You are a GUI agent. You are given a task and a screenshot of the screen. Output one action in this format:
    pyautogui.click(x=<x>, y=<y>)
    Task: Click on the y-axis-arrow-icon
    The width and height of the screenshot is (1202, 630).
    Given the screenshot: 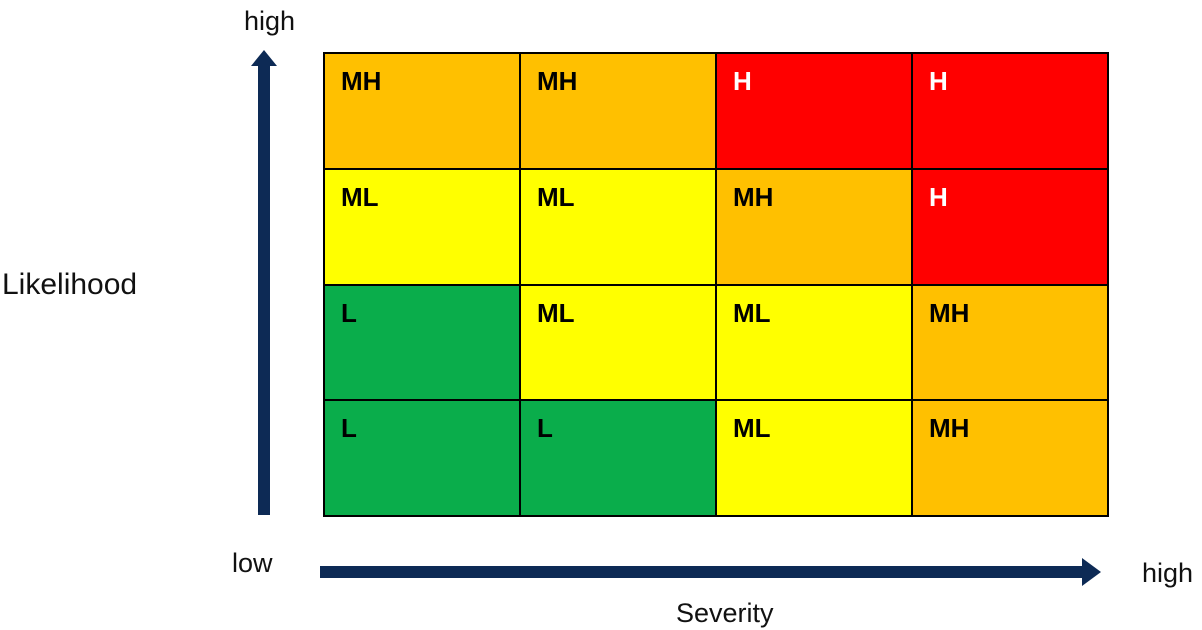 What is the action you would take?
    pyautogui.click(x=264, y=282)
    